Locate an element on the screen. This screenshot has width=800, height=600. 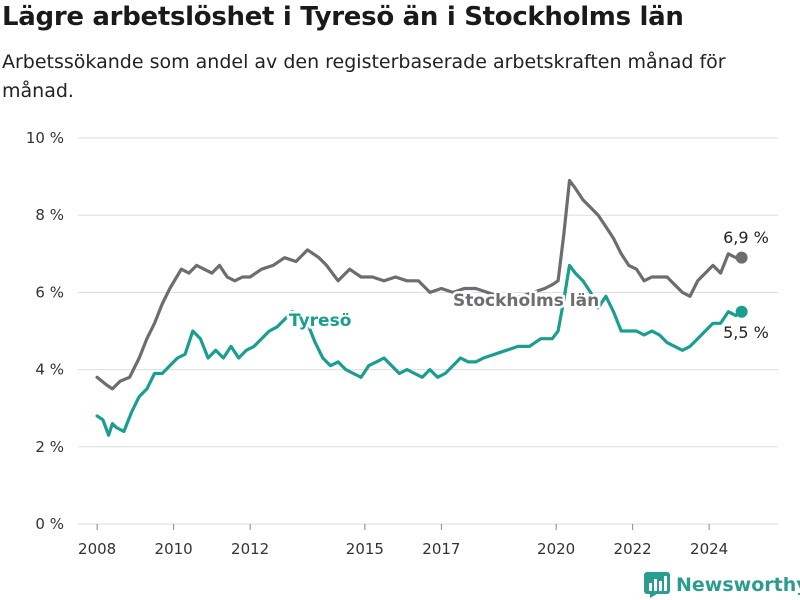
end-point-stockholms-lan is located at coordinates (741, 257).